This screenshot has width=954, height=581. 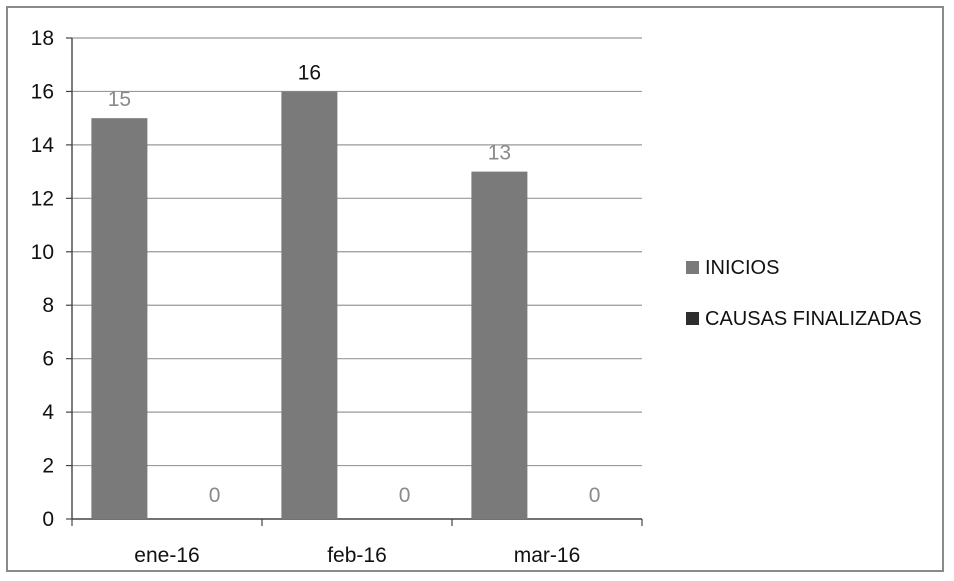 What do you see at coordinates (42, 38) in the screenshot?
I see `y-tick-label: 18` at bounding box center [42, 38].